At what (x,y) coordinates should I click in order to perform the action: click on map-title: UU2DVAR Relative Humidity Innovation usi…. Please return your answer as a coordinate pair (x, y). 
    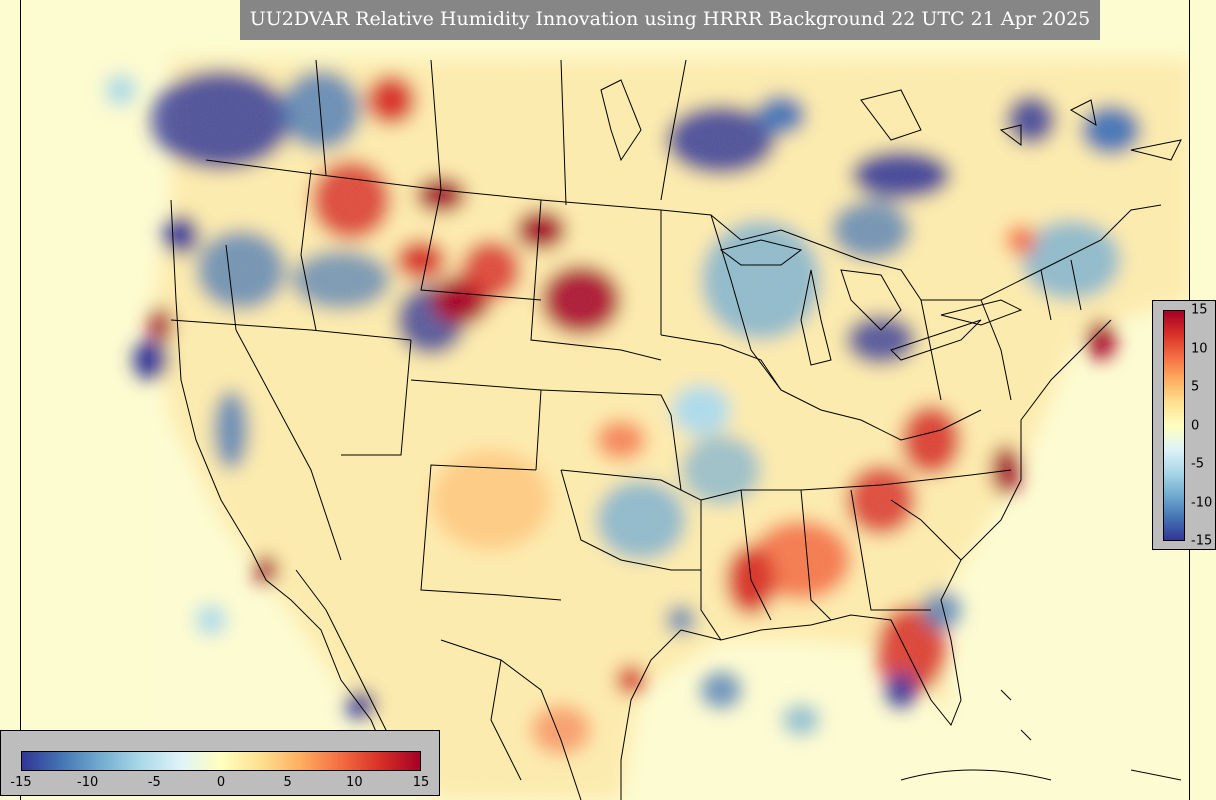
    Looking at the image, I should click on (670, 20).